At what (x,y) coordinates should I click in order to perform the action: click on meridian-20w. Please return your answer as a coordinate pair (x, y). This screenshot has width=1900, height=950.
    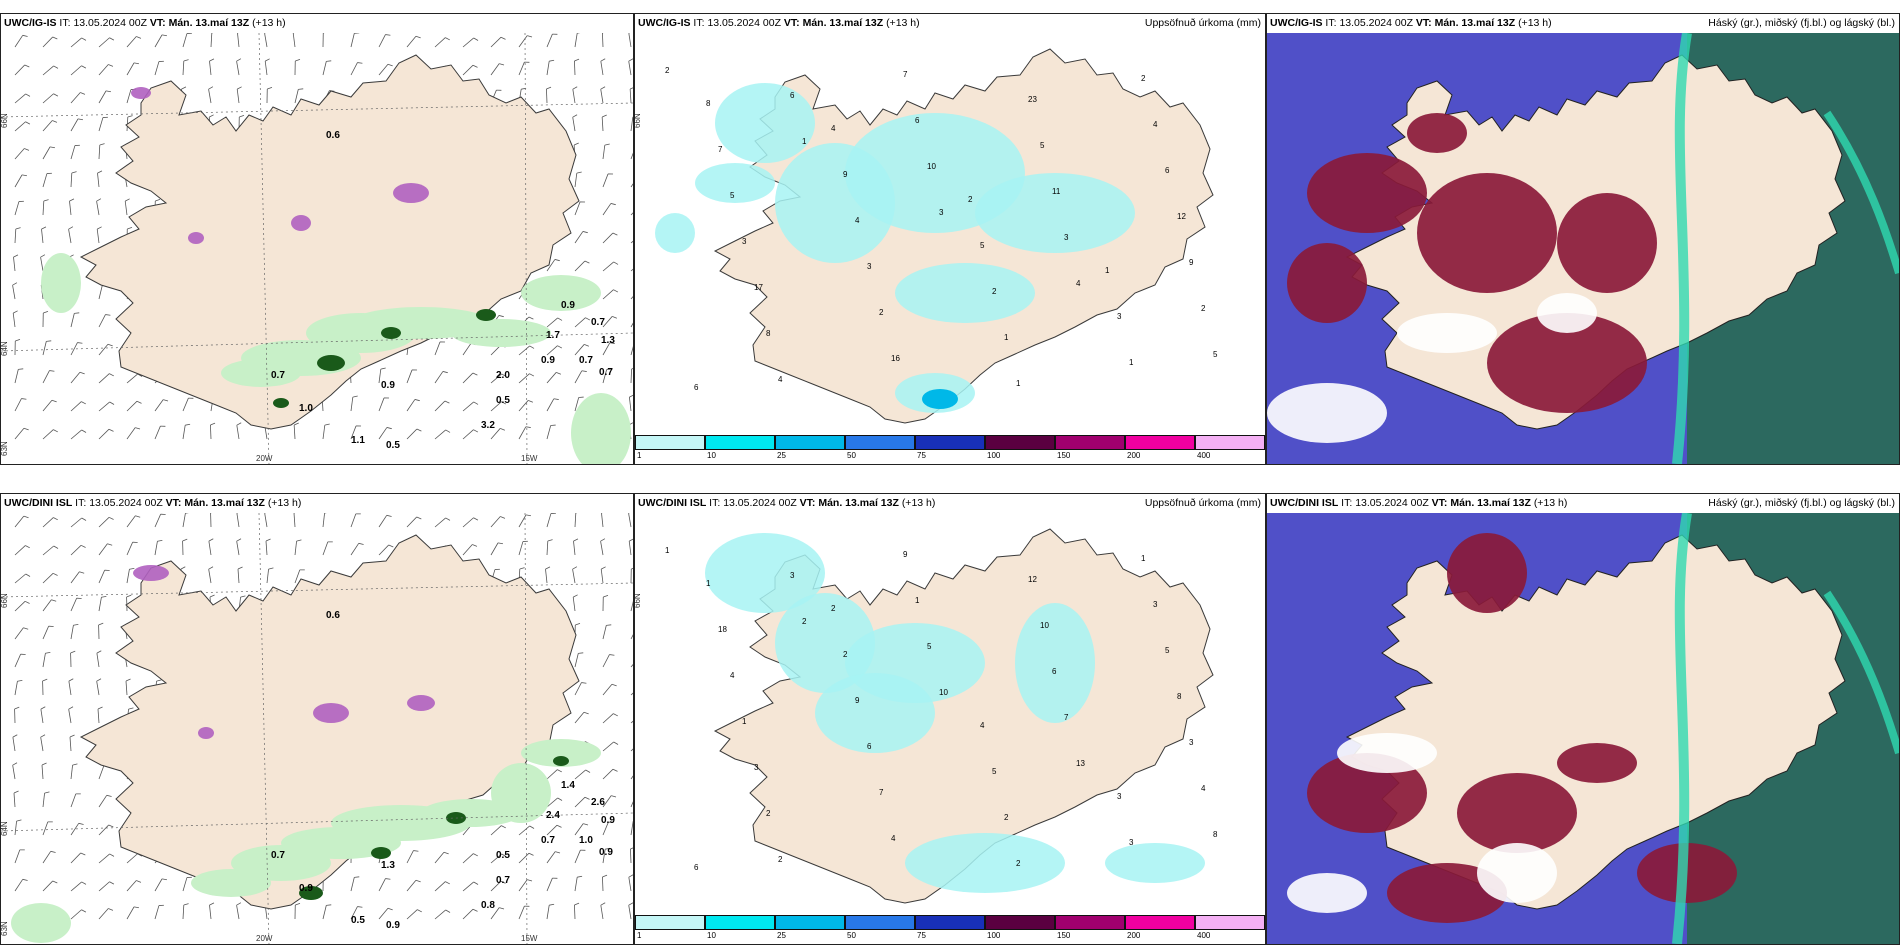
    Looking at the image, I should click on (264, 248).